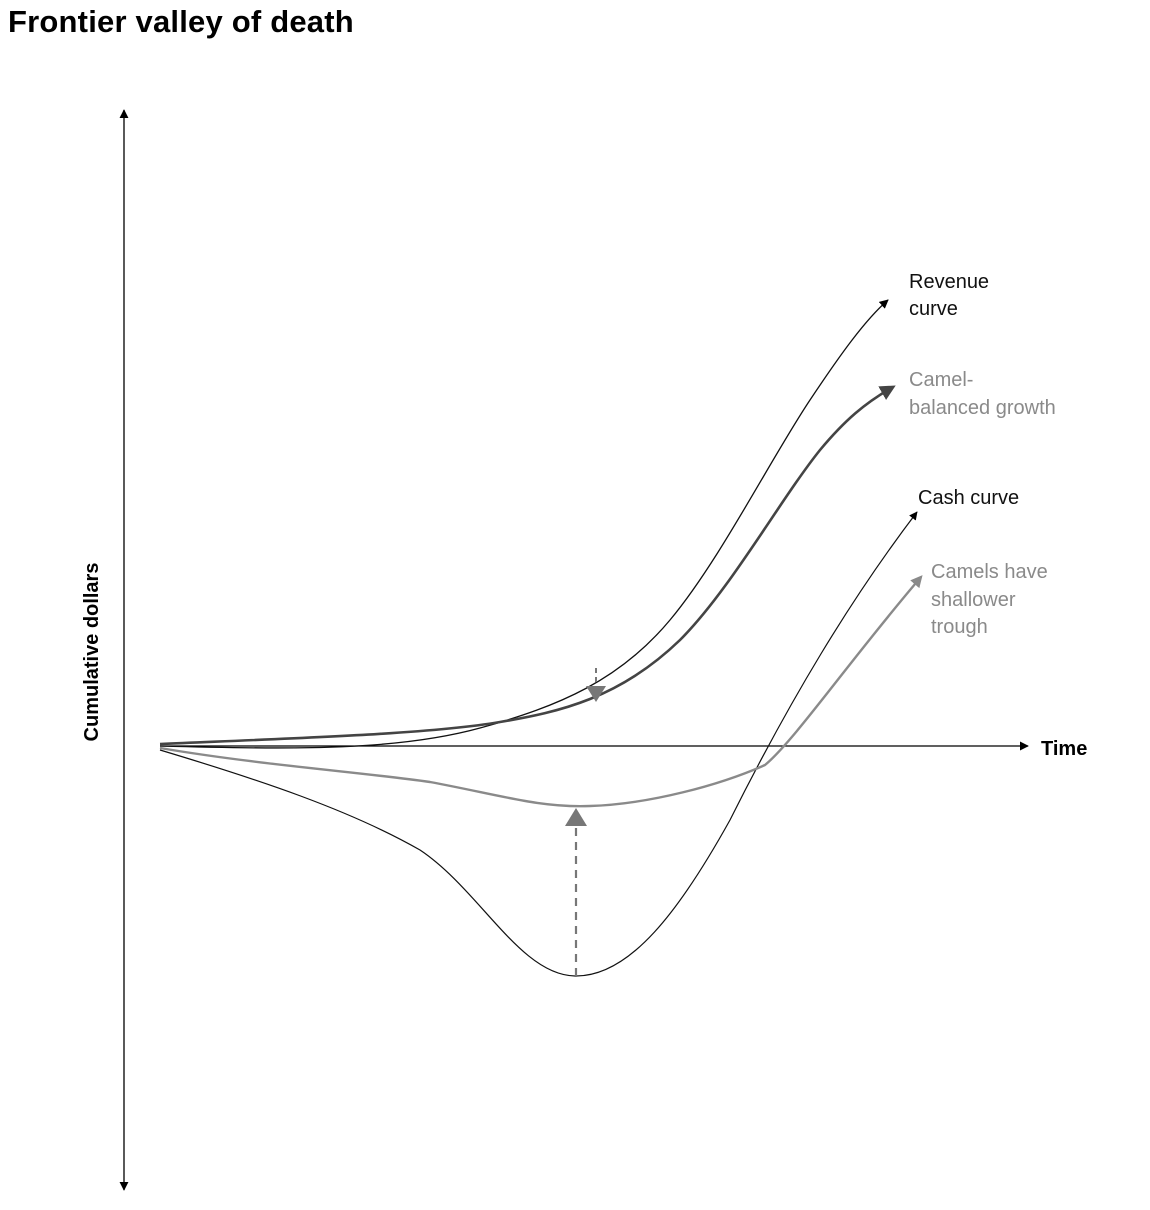  I want to click on x-axis-label: Time, so click(1064, 749).